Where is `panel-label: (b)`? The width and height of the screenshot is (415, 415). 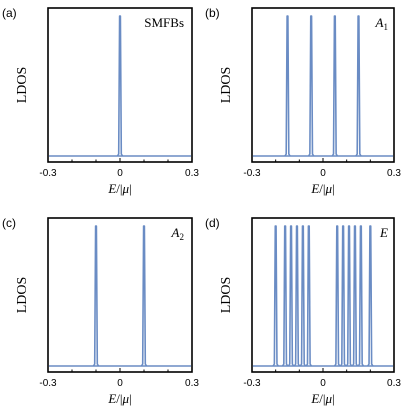 panel-label: (b) is located at coordinates (212, 13).